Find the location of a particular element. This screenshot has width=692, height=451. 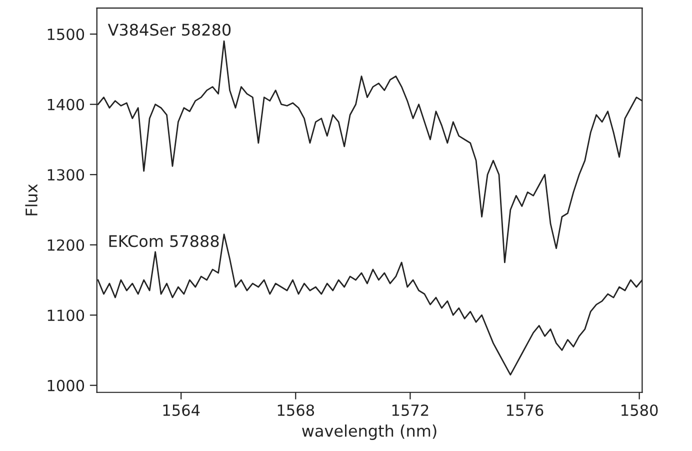

x-axis-title: wavelength (nm) is located at coordinates (369, 432).